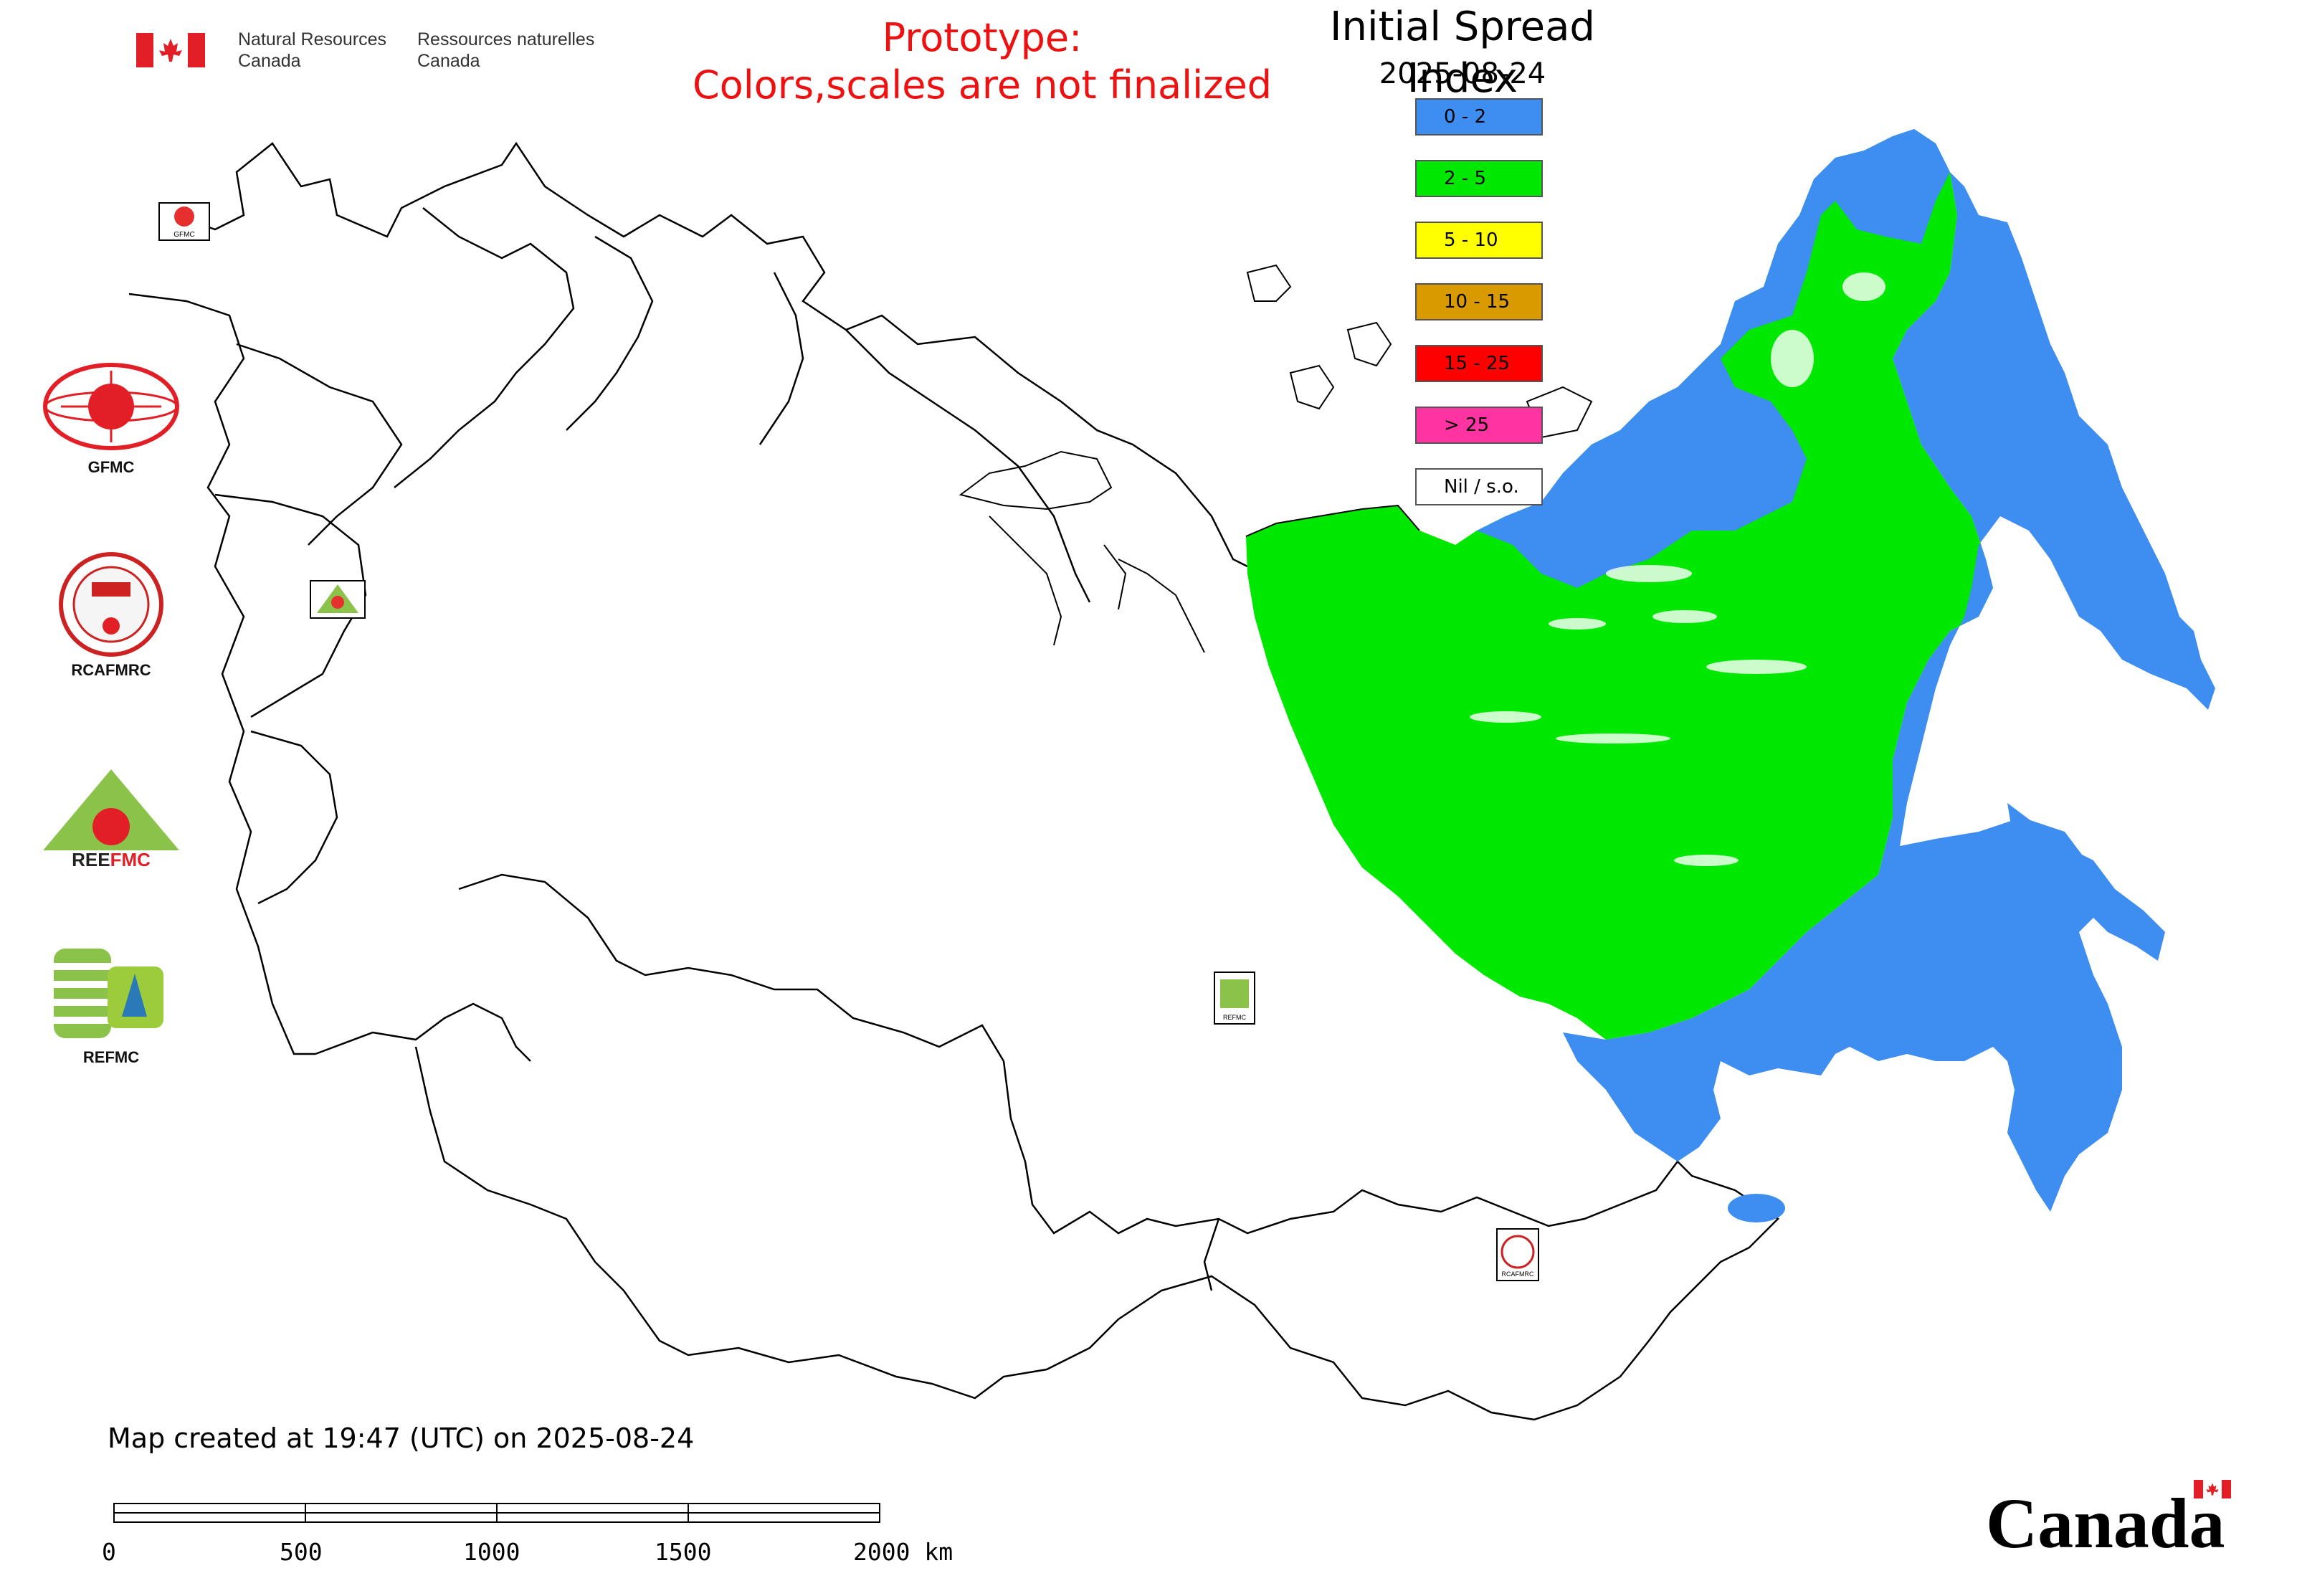 The image size is (2302, 1596). I want to click on isi-zone-low-peninsula, so click(2086, 874).